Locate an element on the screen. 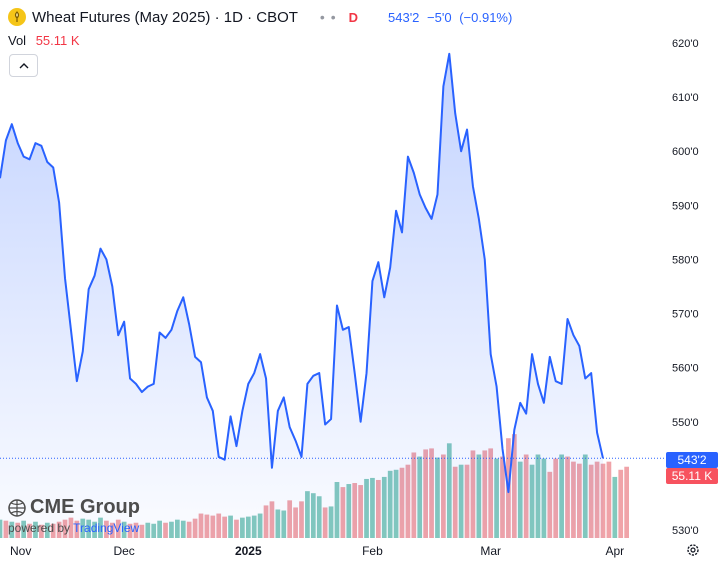 The height and width of the screenshot is (561, 722). logo-powered-by: powered by TradingView is located at coordinates (74, 528).